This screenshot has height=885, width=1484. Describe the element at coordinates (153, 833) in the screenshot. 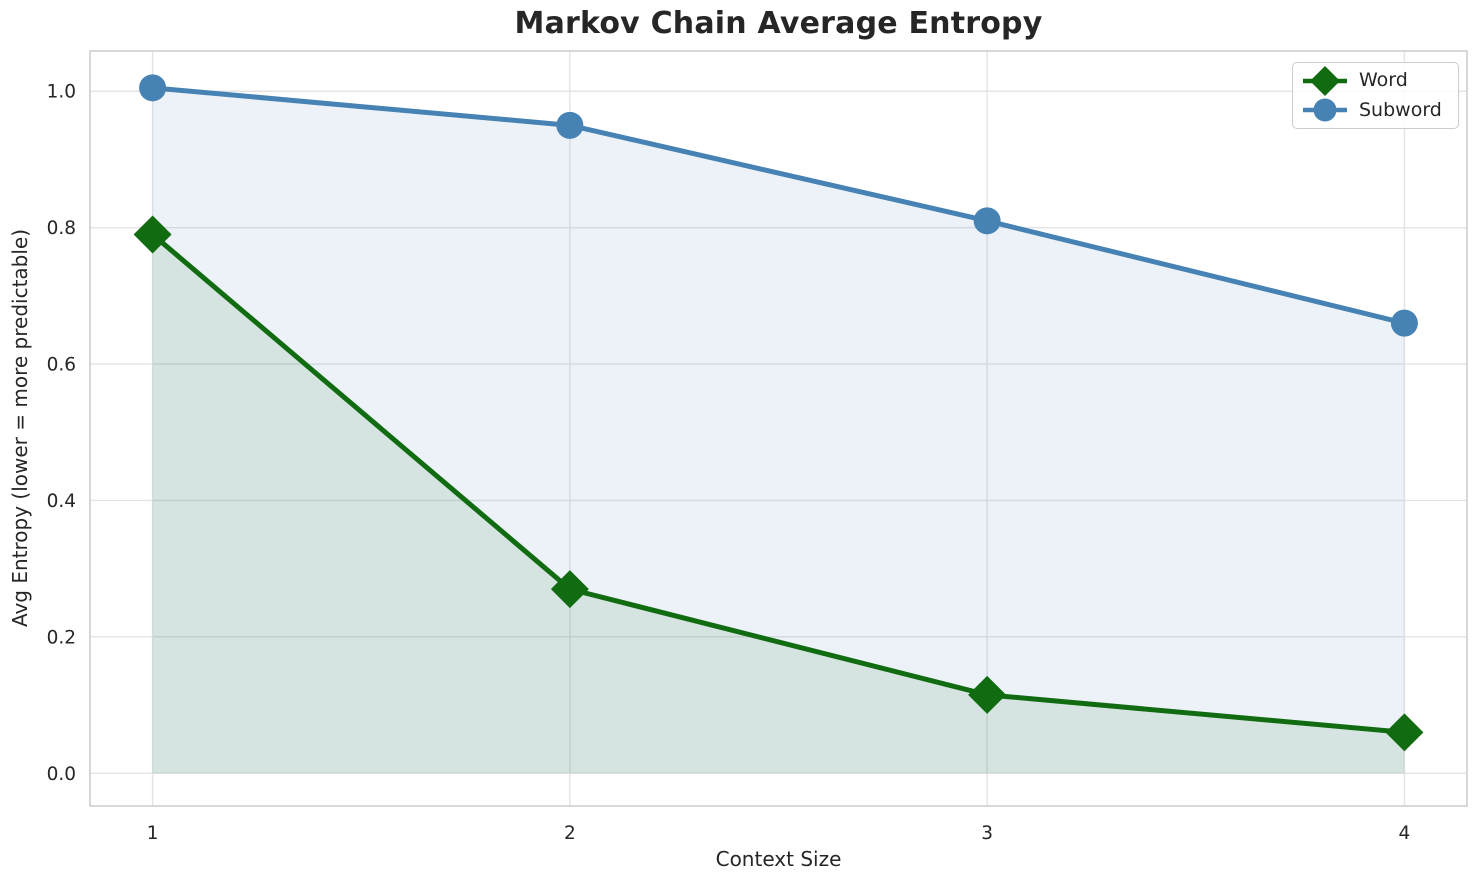

I see `x-tick-label: 1` at that location.